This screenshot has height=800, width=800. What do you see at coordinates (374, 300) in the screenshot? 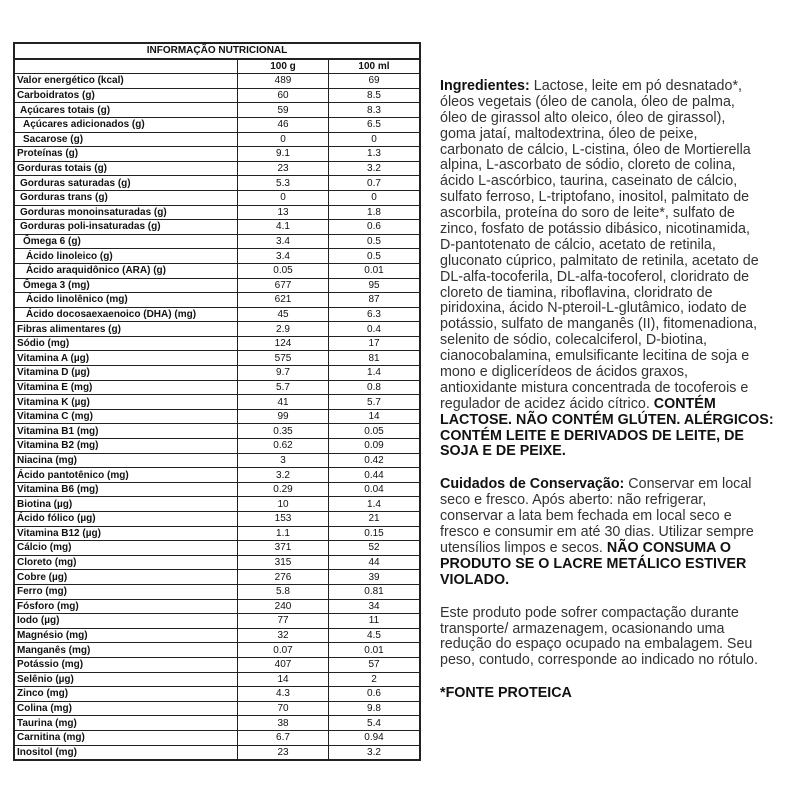
I see `value-100ml: 87` at bounding box center [374, 300].